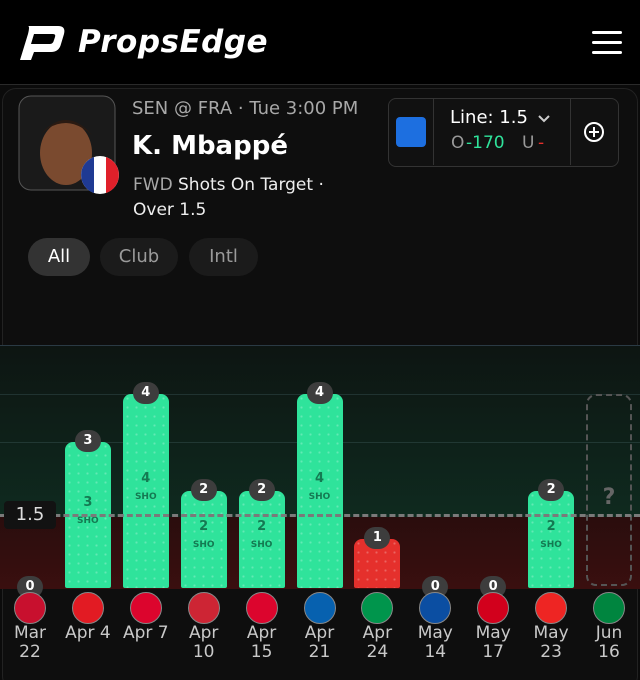 Image resolution: width=640 pixels, height=680 pixels. What do you see at coordinates (320, 42) in the screenshot?
I see `top-bar: PropsEdge` at bounding box center [320, 42].